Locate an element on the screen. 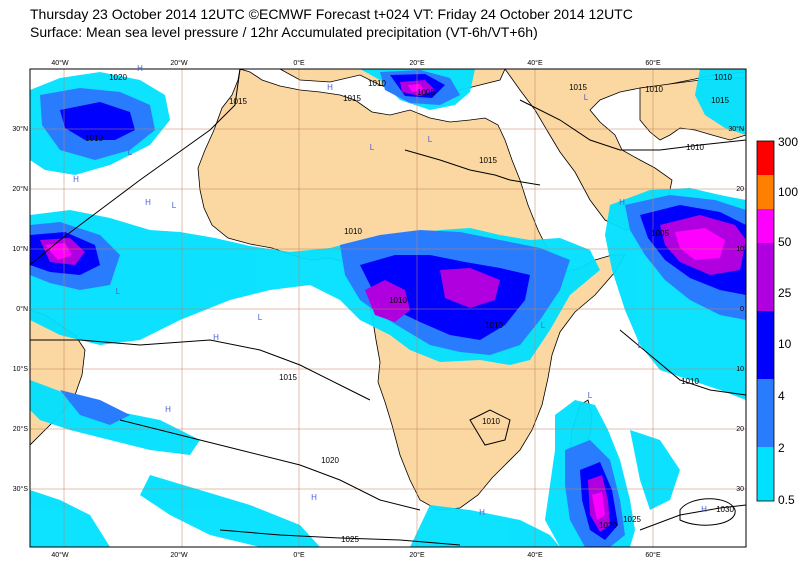  lat-label-right: 30°N is located at coordinates (736, 129).